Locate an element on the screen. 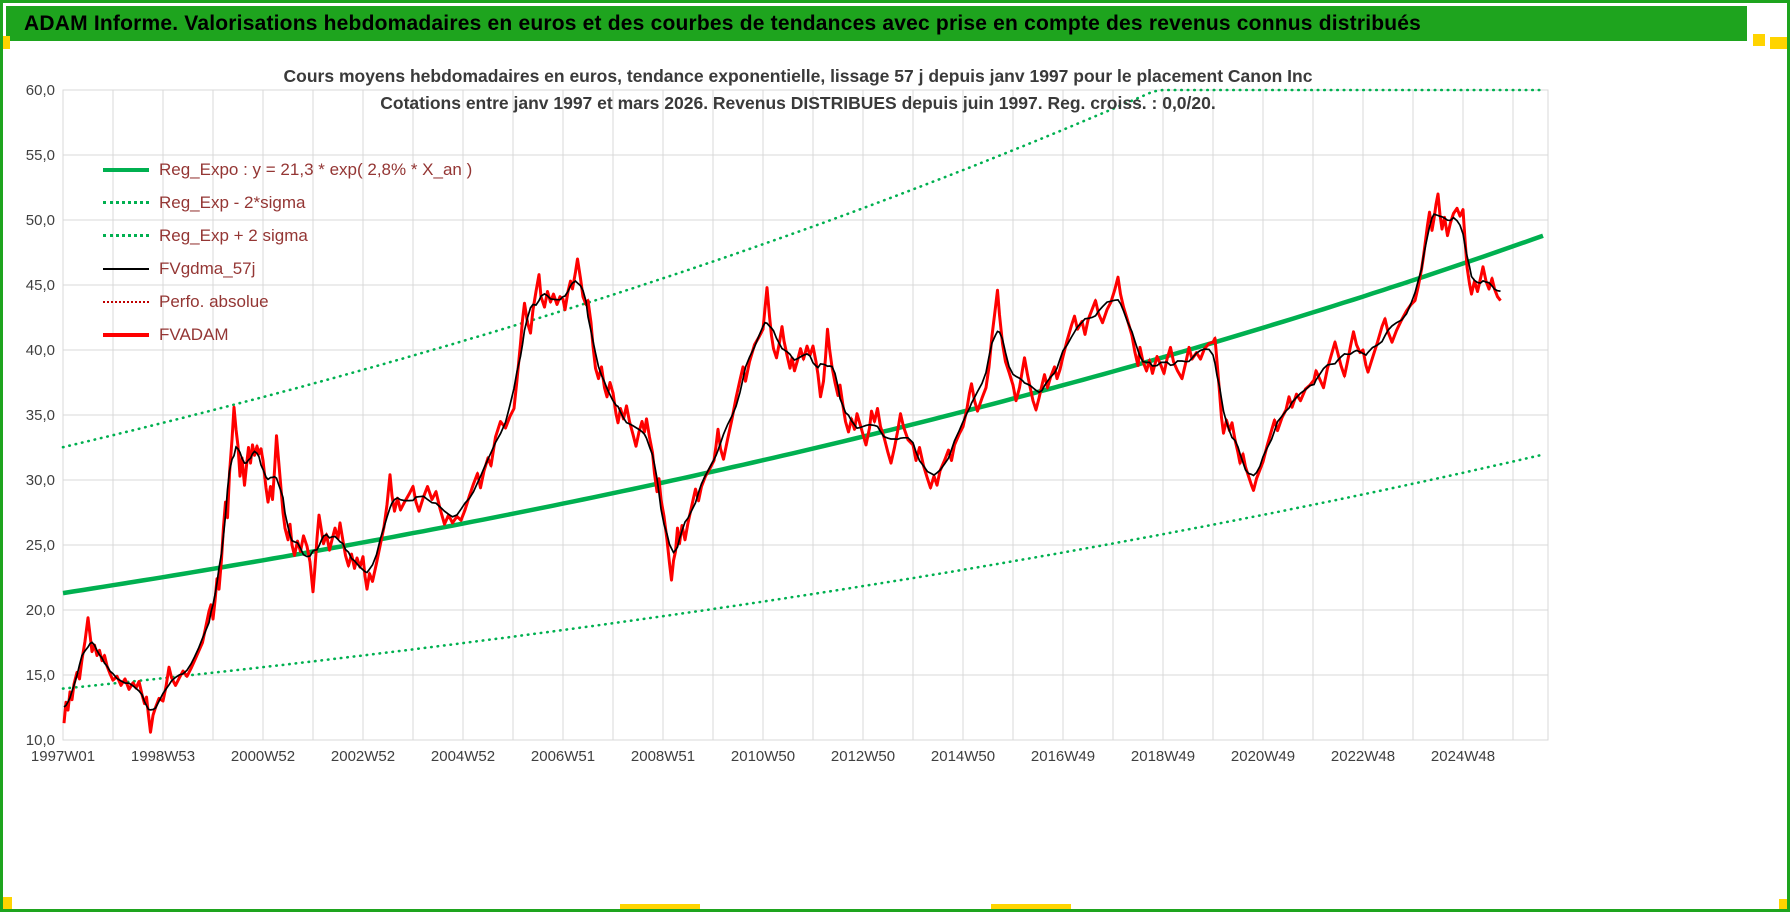 The height and width of the screenshot is (912, 1790). x-axis-label: 2010W50 is located at coordinates (763, 756).